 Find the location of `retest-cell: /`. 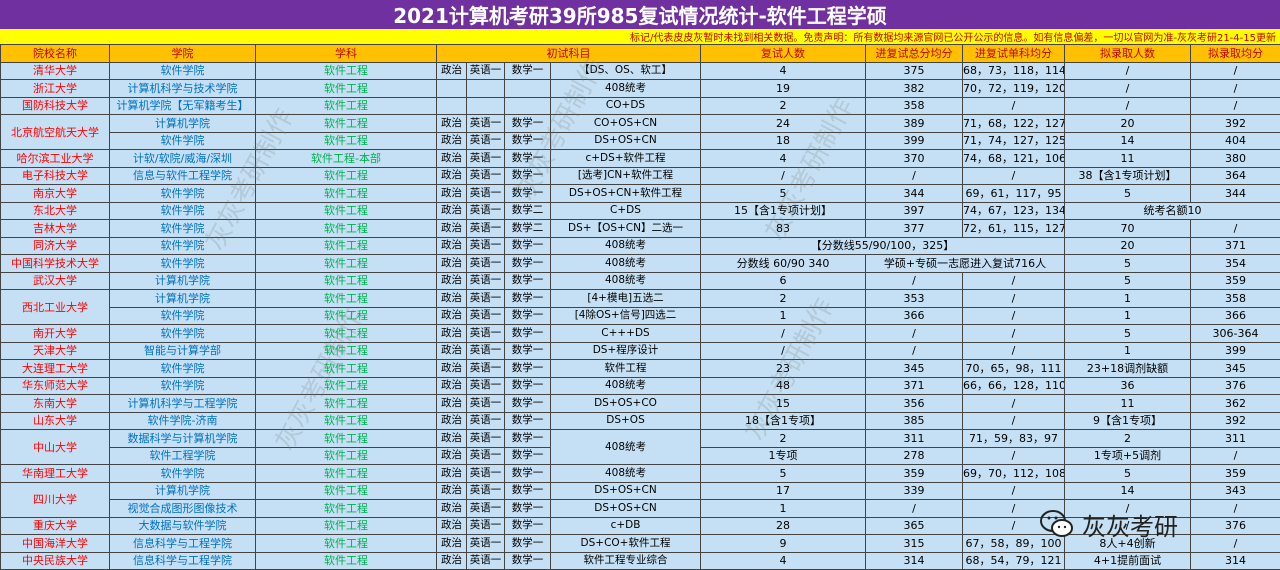

retest-cell: / is located at coordinates (783, 351).